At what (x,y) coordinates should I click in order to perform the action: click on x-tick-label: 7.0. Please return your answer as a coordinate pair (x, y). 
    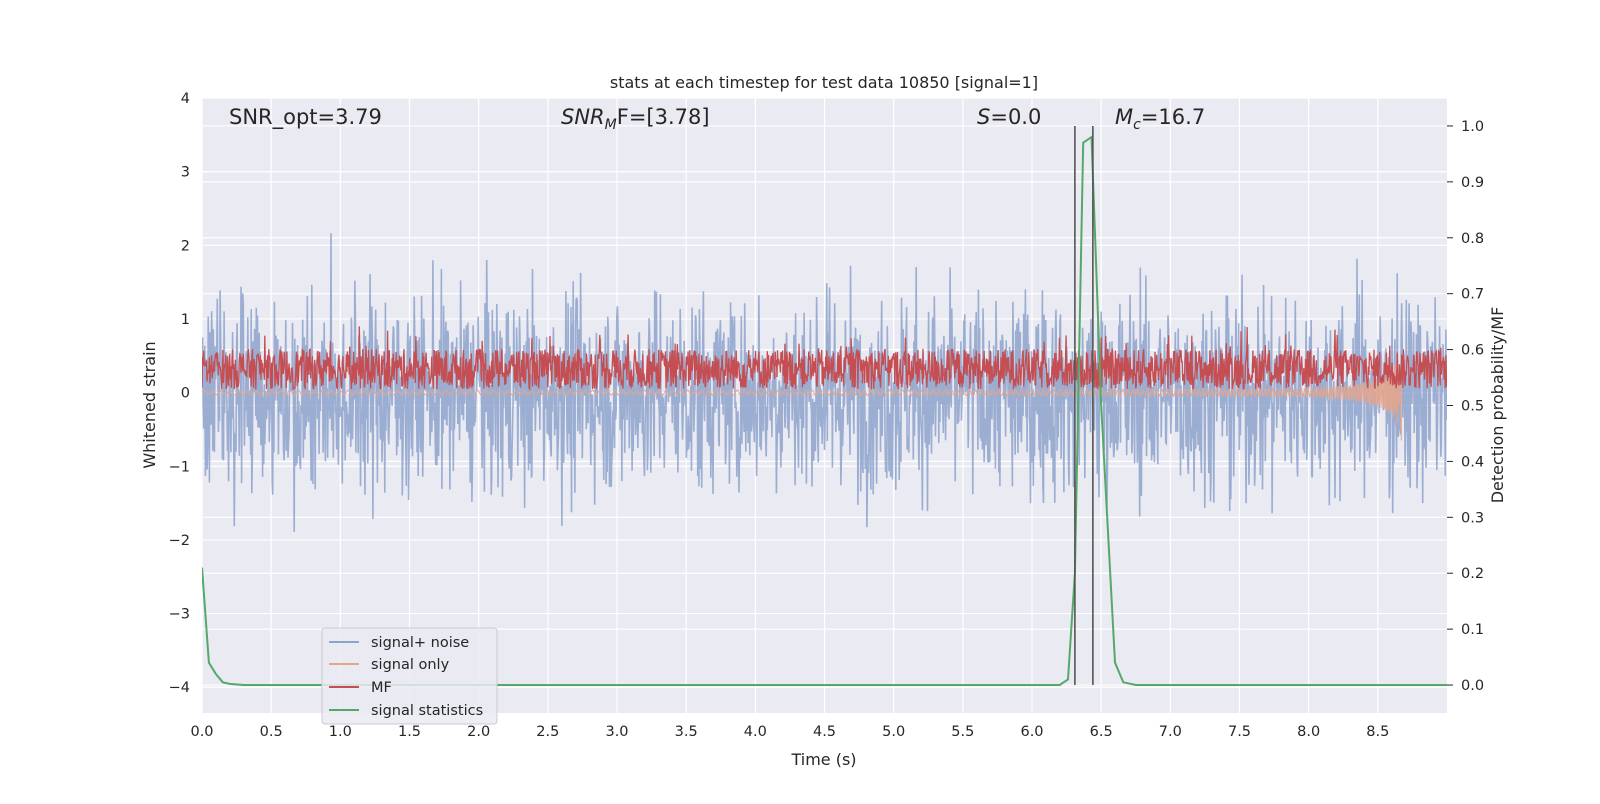
    Looking at the image, I should click on (1170, 732).